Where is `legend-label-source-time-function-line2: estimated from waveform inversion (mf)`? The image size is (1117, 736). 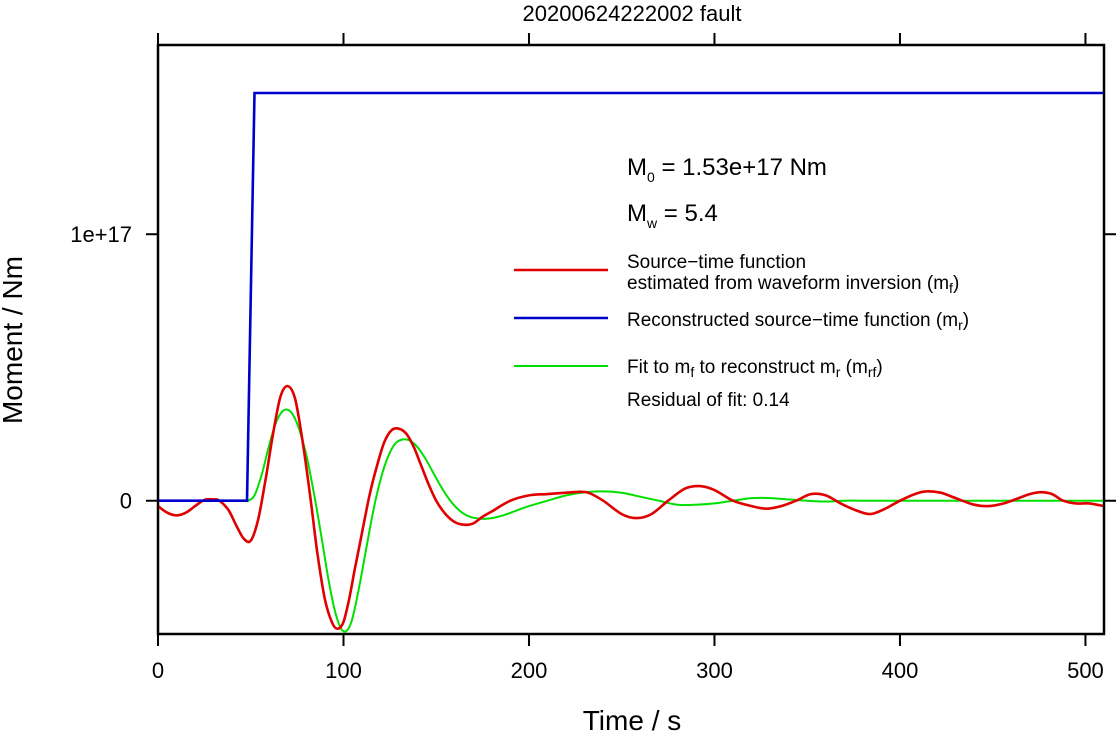 legend-label-source-time-function-line2: estimated from waveform inversion (mf) is located at coordinates (793, 284).